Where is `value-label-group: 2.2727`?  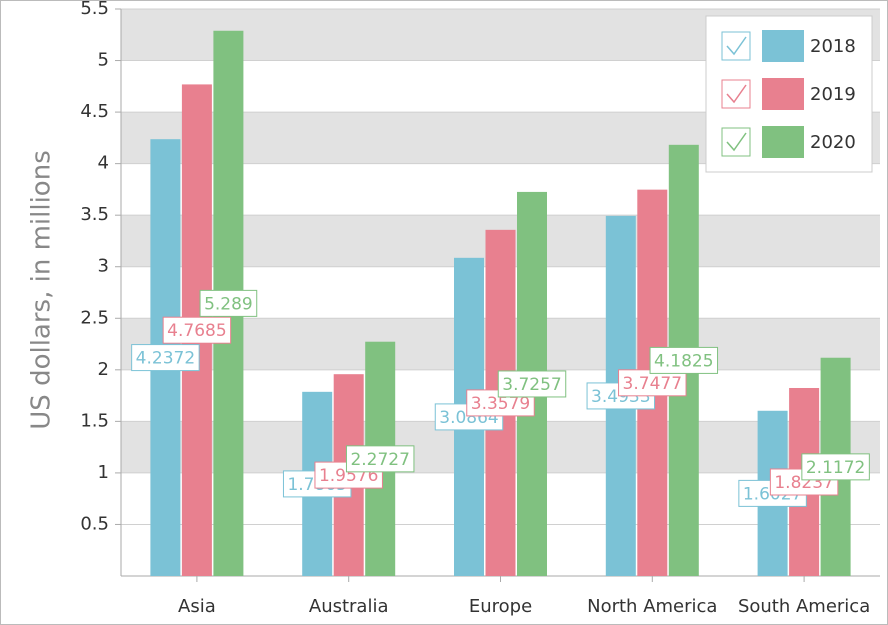 value-label-group: 2.2727 is located at coordinates (380, 459).